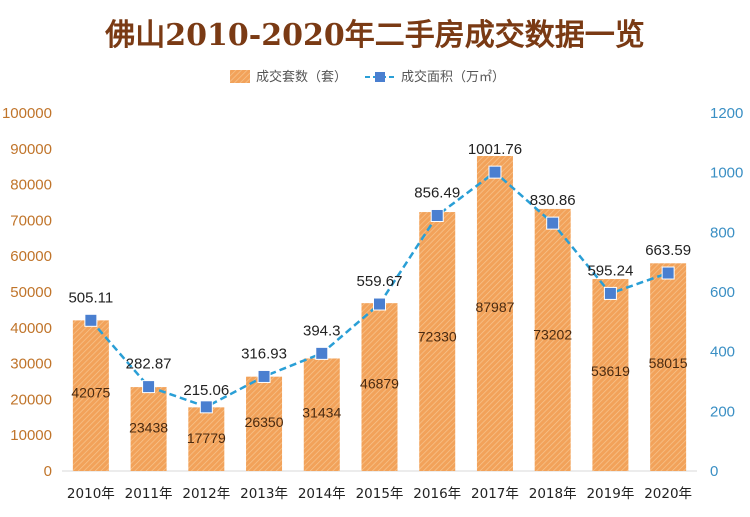  Describe the element at coordinates (494, 307) in the screenshot. I see `bar-value-label: 87987` at that location.